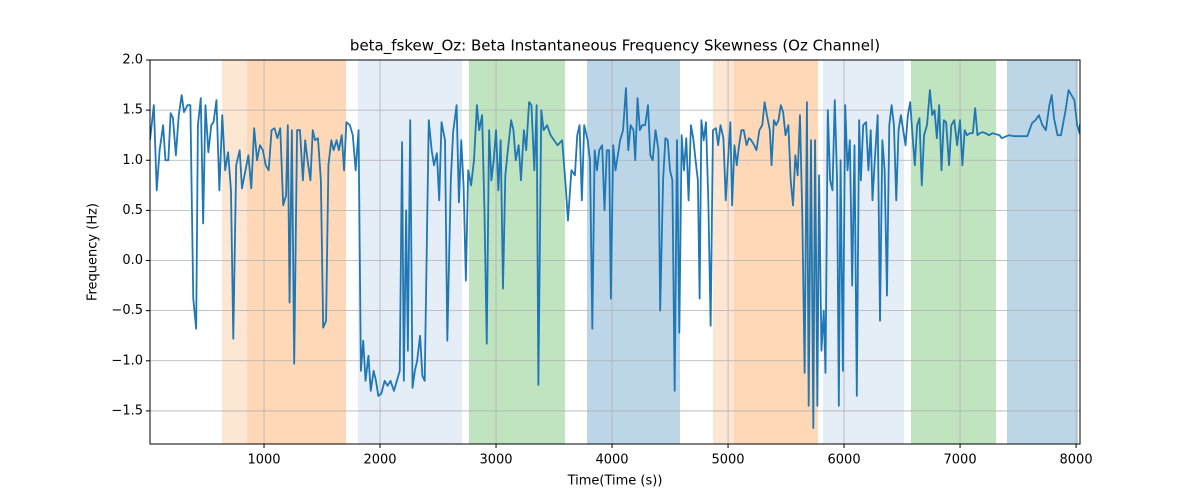 The image size is (1200, 500). Describe the element at coordinates (844, 460) in the screenshot. I see `x-tick-label: 6000` at that location.